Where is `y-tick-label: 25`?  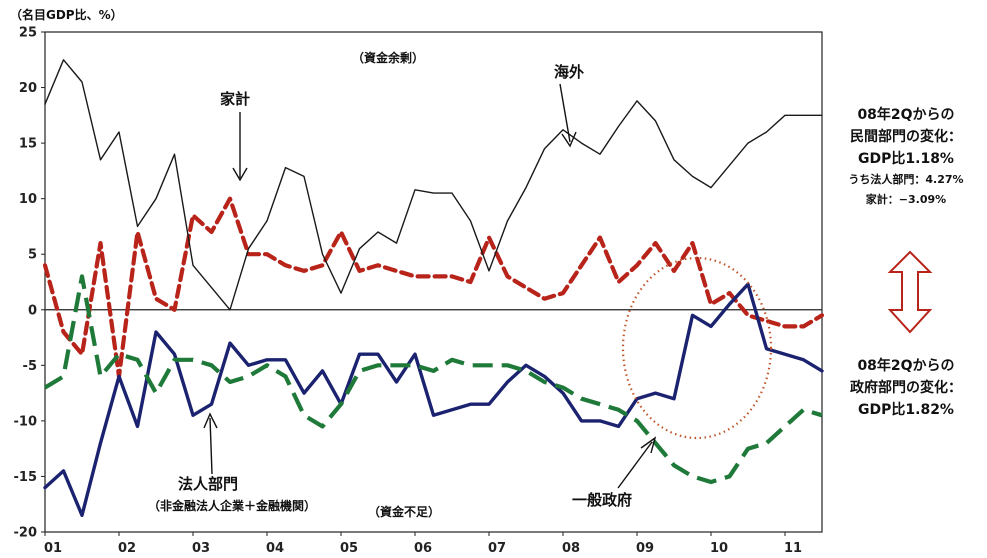
y-tick-label: 25 is located at coordinates (28, 33).